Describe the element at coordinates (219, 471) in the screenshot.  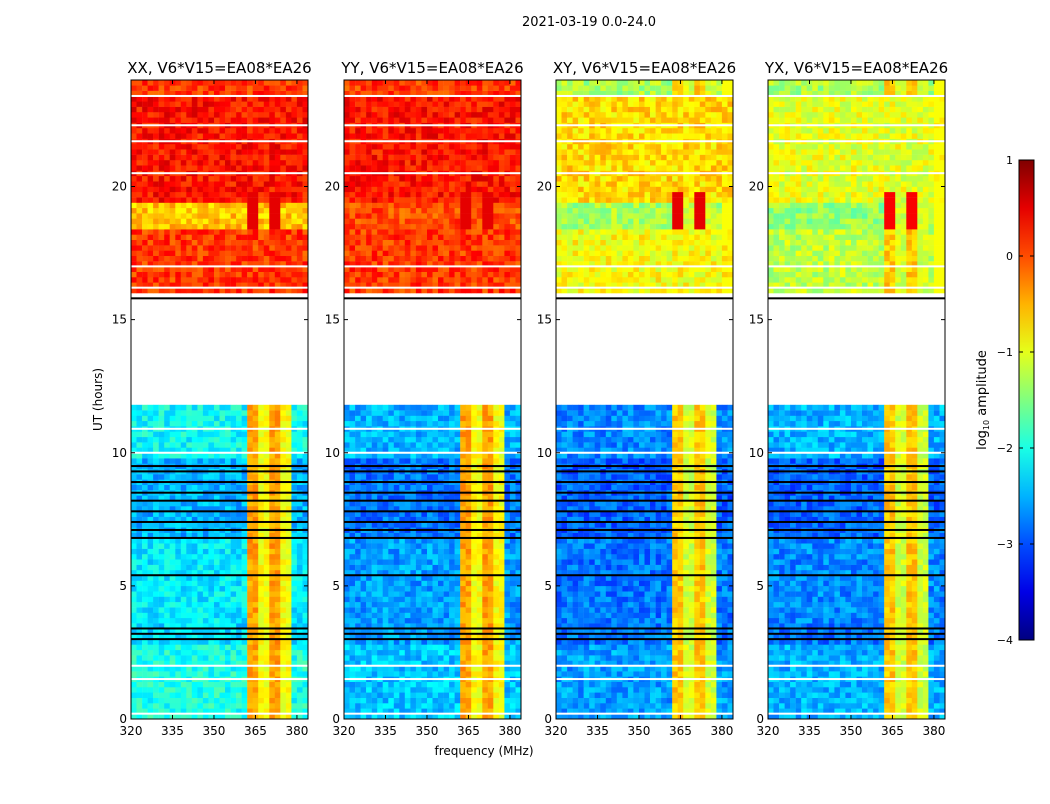
I see `flagged-row` at that location.